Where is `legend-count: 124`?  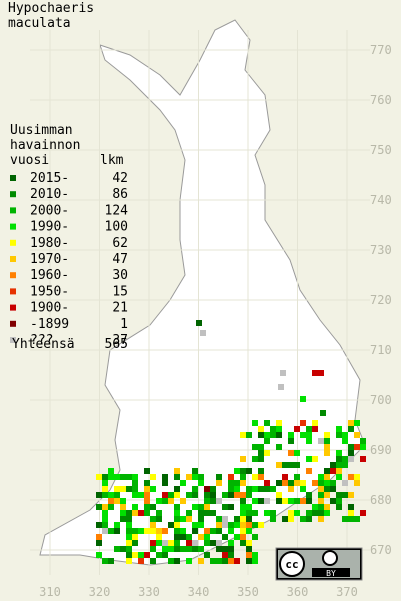 legend-count: 124 is located at coordinates (117, 210).